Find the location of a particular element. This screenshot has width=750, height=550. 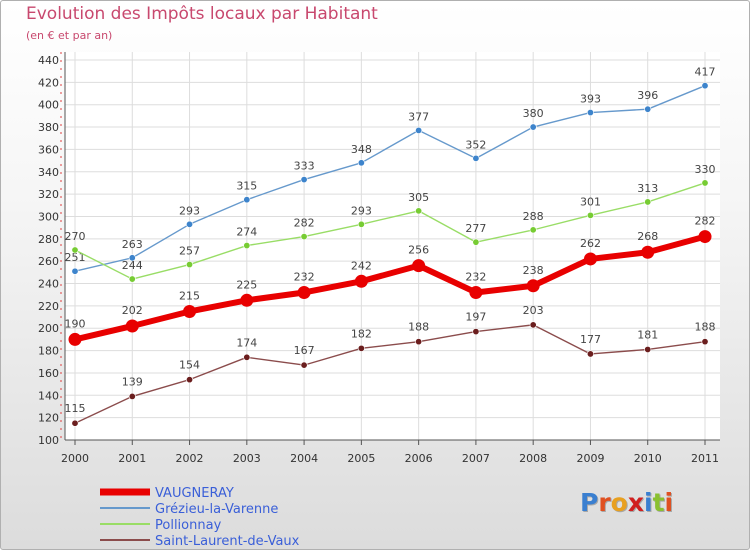

legend-label: VAUGNERAY is located at coordinates (194, 493).